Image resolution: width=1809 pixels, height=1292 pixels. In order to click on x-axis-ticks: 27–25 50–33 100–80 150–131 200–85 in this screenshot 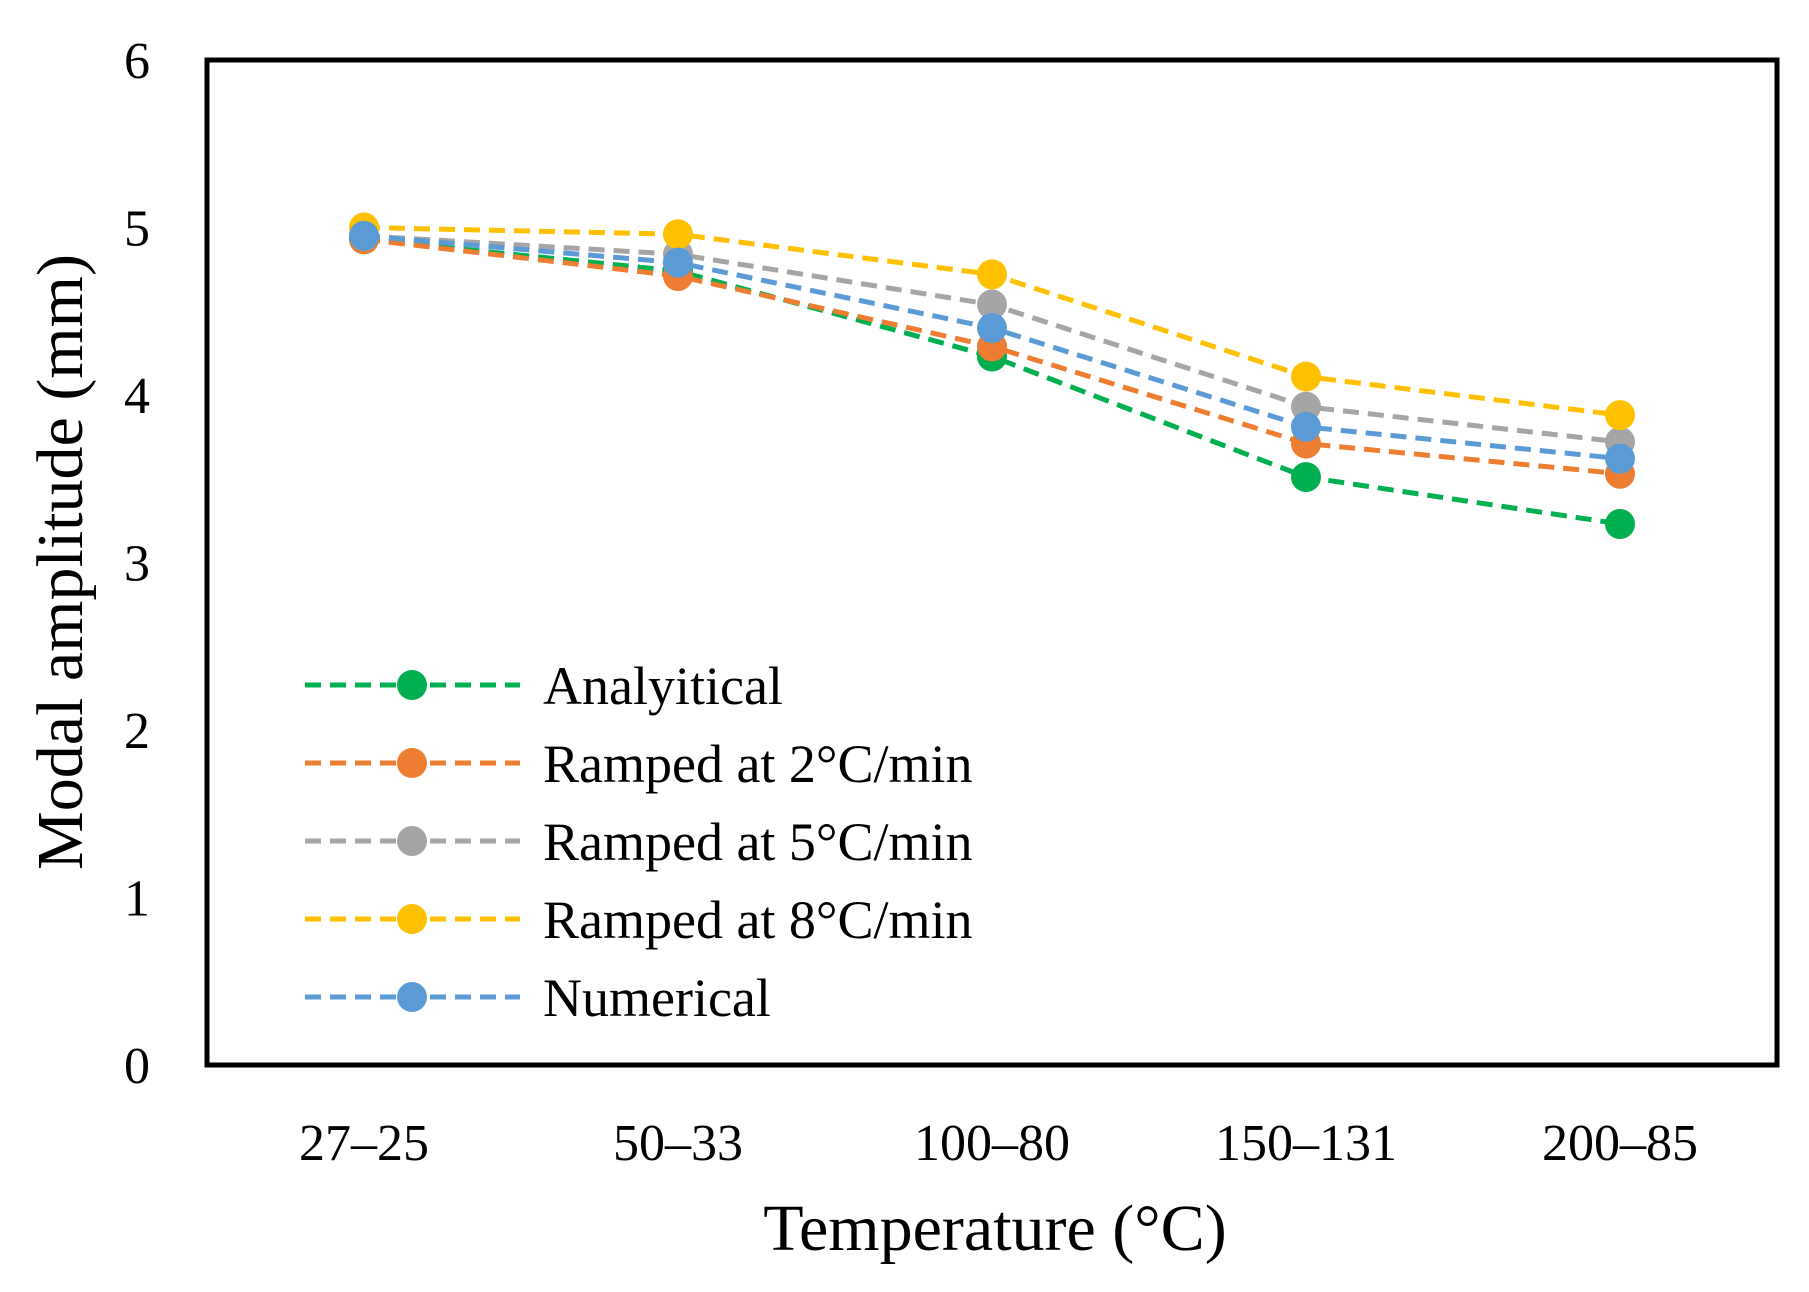, I will do `click(998, 1143)`.